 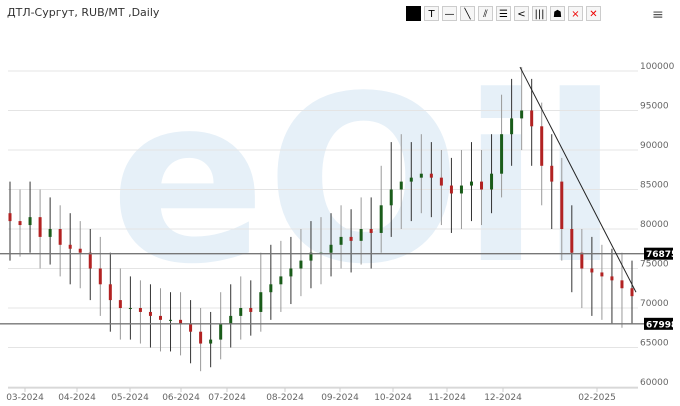 I want to click on y-tick-label: 70000, so click(x=654, y=304).